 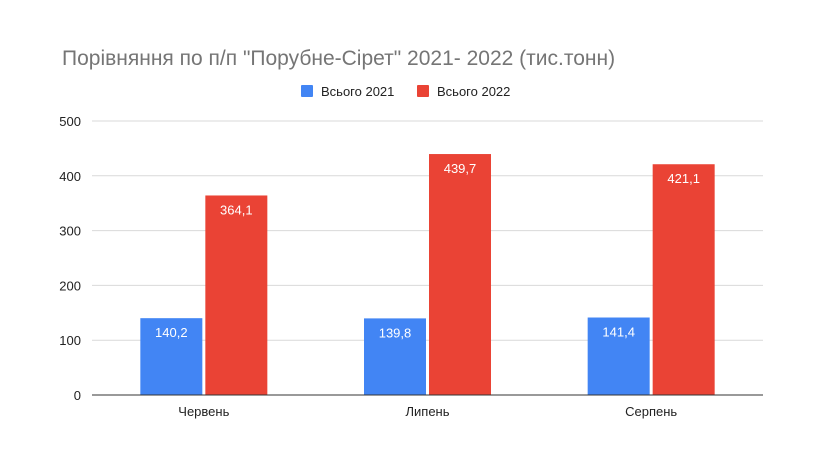 I want to click on y-axis: 0 100 200 300 400 500, so click(x=70, y=258).